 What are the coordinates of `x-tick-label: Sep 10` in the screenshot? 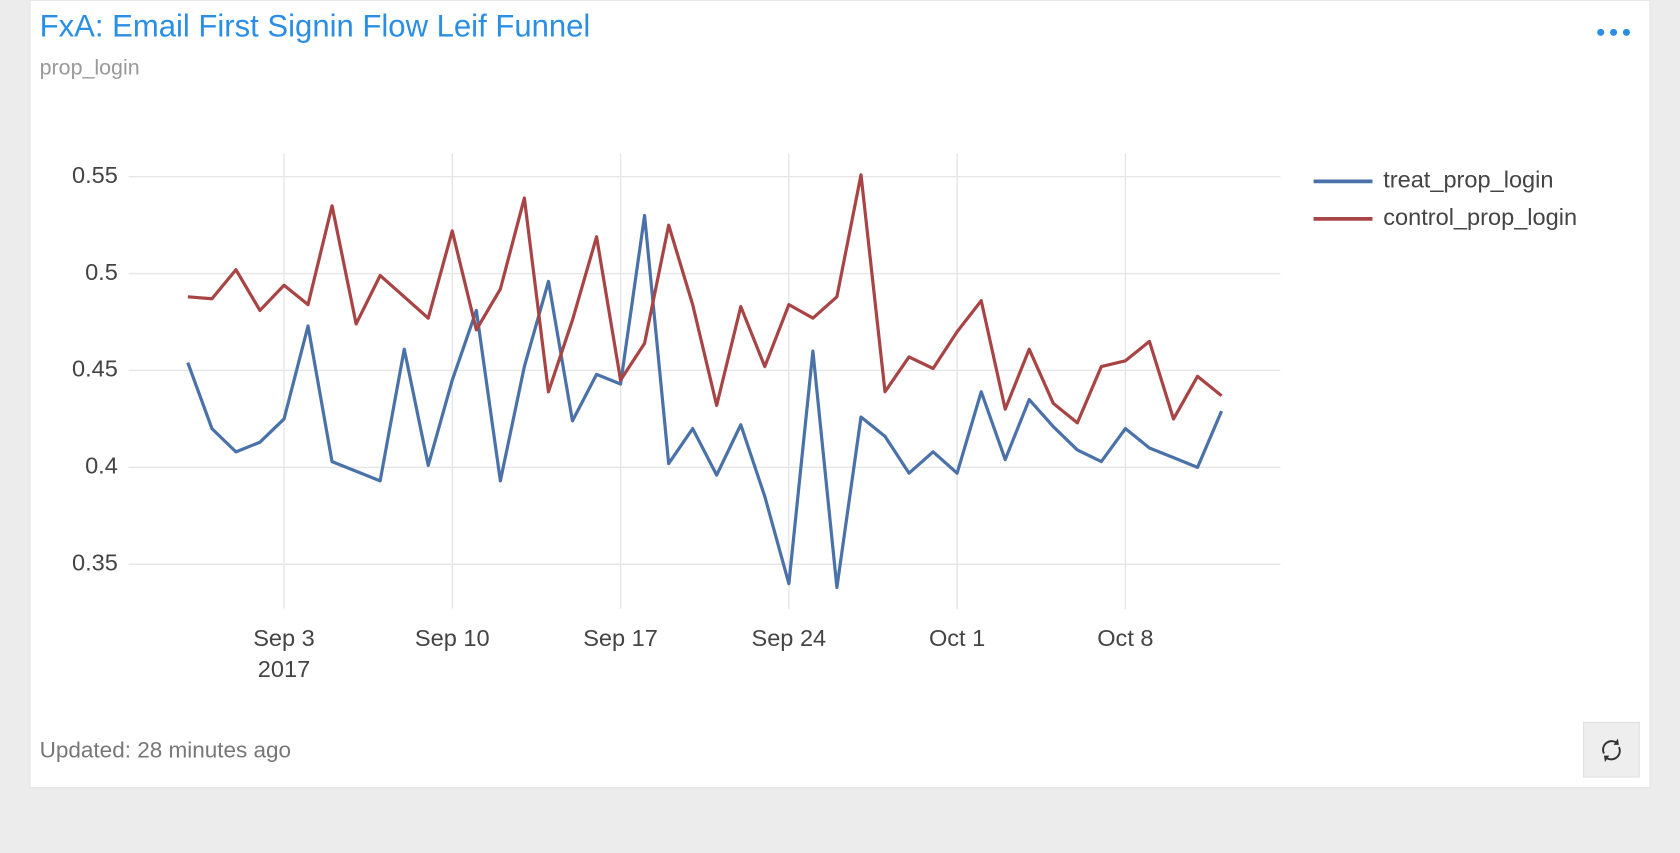 It's located at (452, 638).